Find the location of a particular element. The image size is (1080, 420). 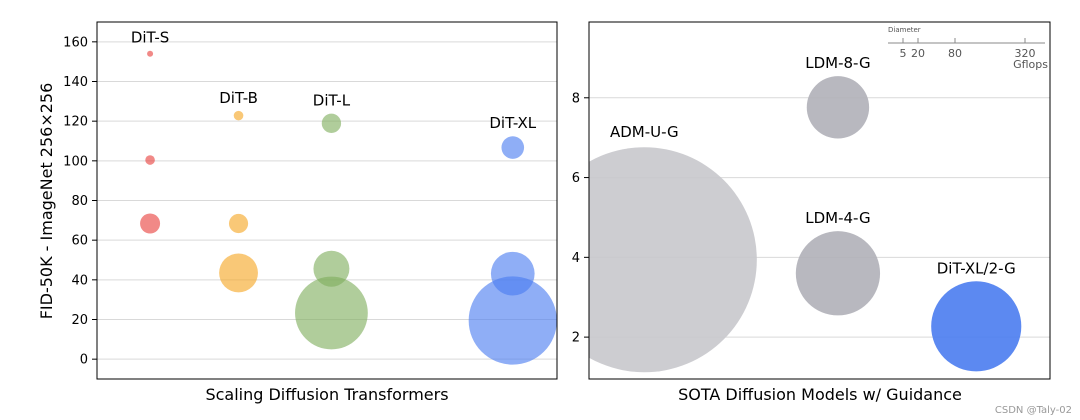

left-y-tick-label: 100 is located at coordinates (75, 161).